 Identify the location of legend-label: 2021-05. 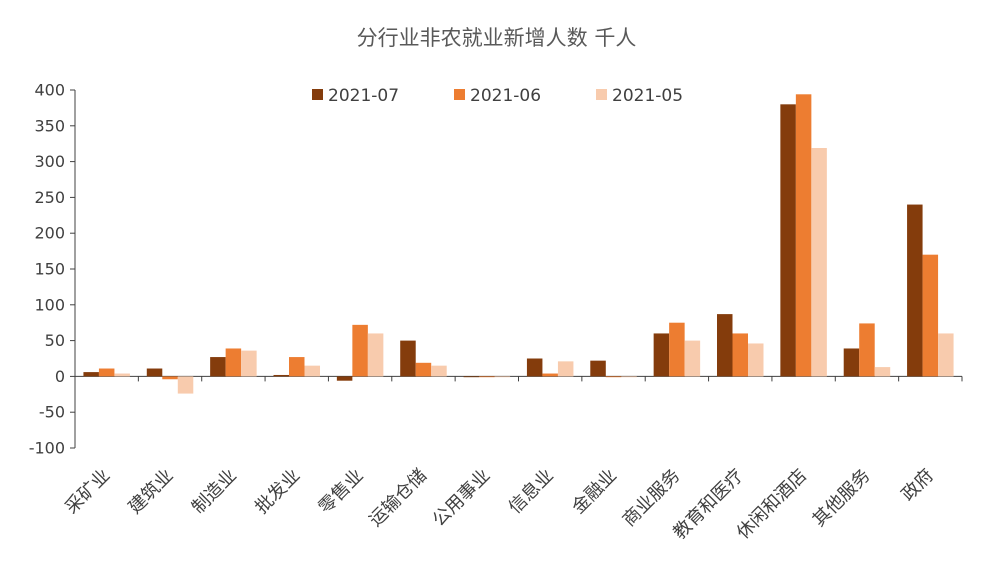
(647, 96).